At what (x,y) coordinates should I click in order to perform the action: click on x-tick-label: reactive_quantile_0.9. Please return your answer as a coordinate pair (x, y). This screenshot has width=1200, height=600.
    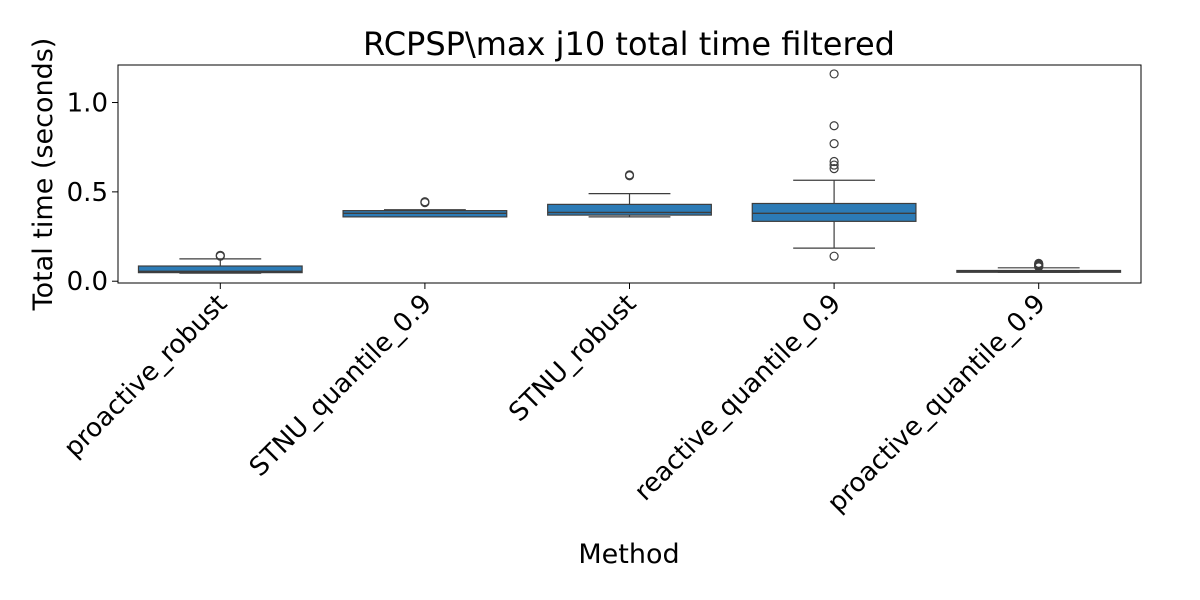
    Looking at the image, I should click on (738, 398).